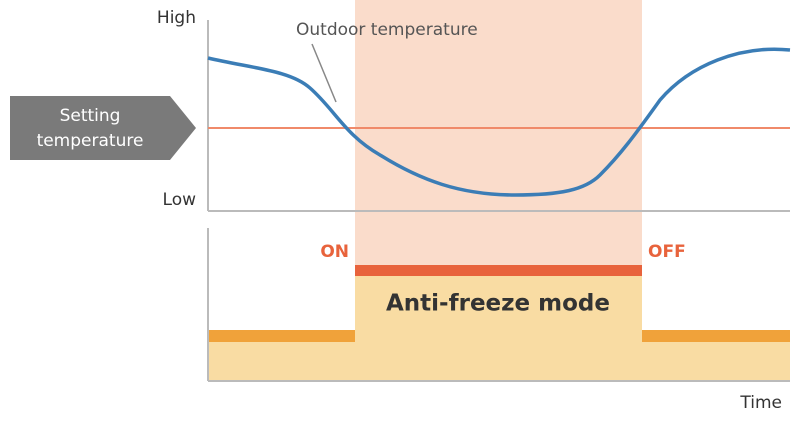  What do you see at coordinates (387, 30) in the screenshot?
I see `curve-label: Outdoor temperature` at bounding box center [387, 30].